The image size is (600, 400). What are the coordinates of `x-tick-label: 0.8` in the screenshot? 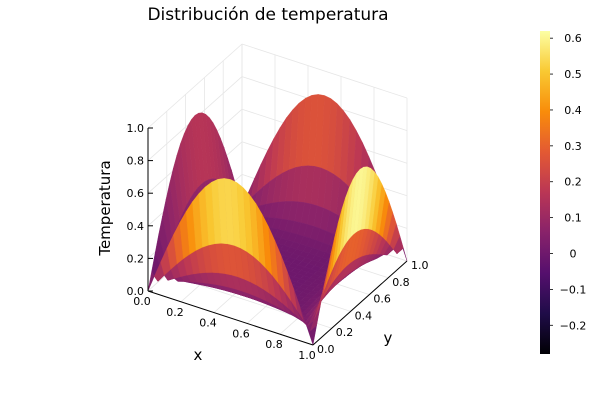 It's located at (274, 344).